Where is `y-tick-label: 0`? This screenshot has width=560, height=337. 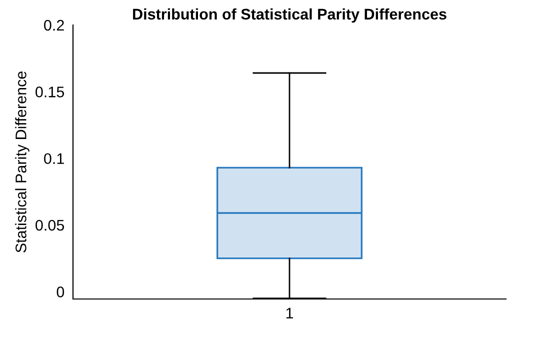
y-tick-label: 0 is located at coordinates (60, 292).